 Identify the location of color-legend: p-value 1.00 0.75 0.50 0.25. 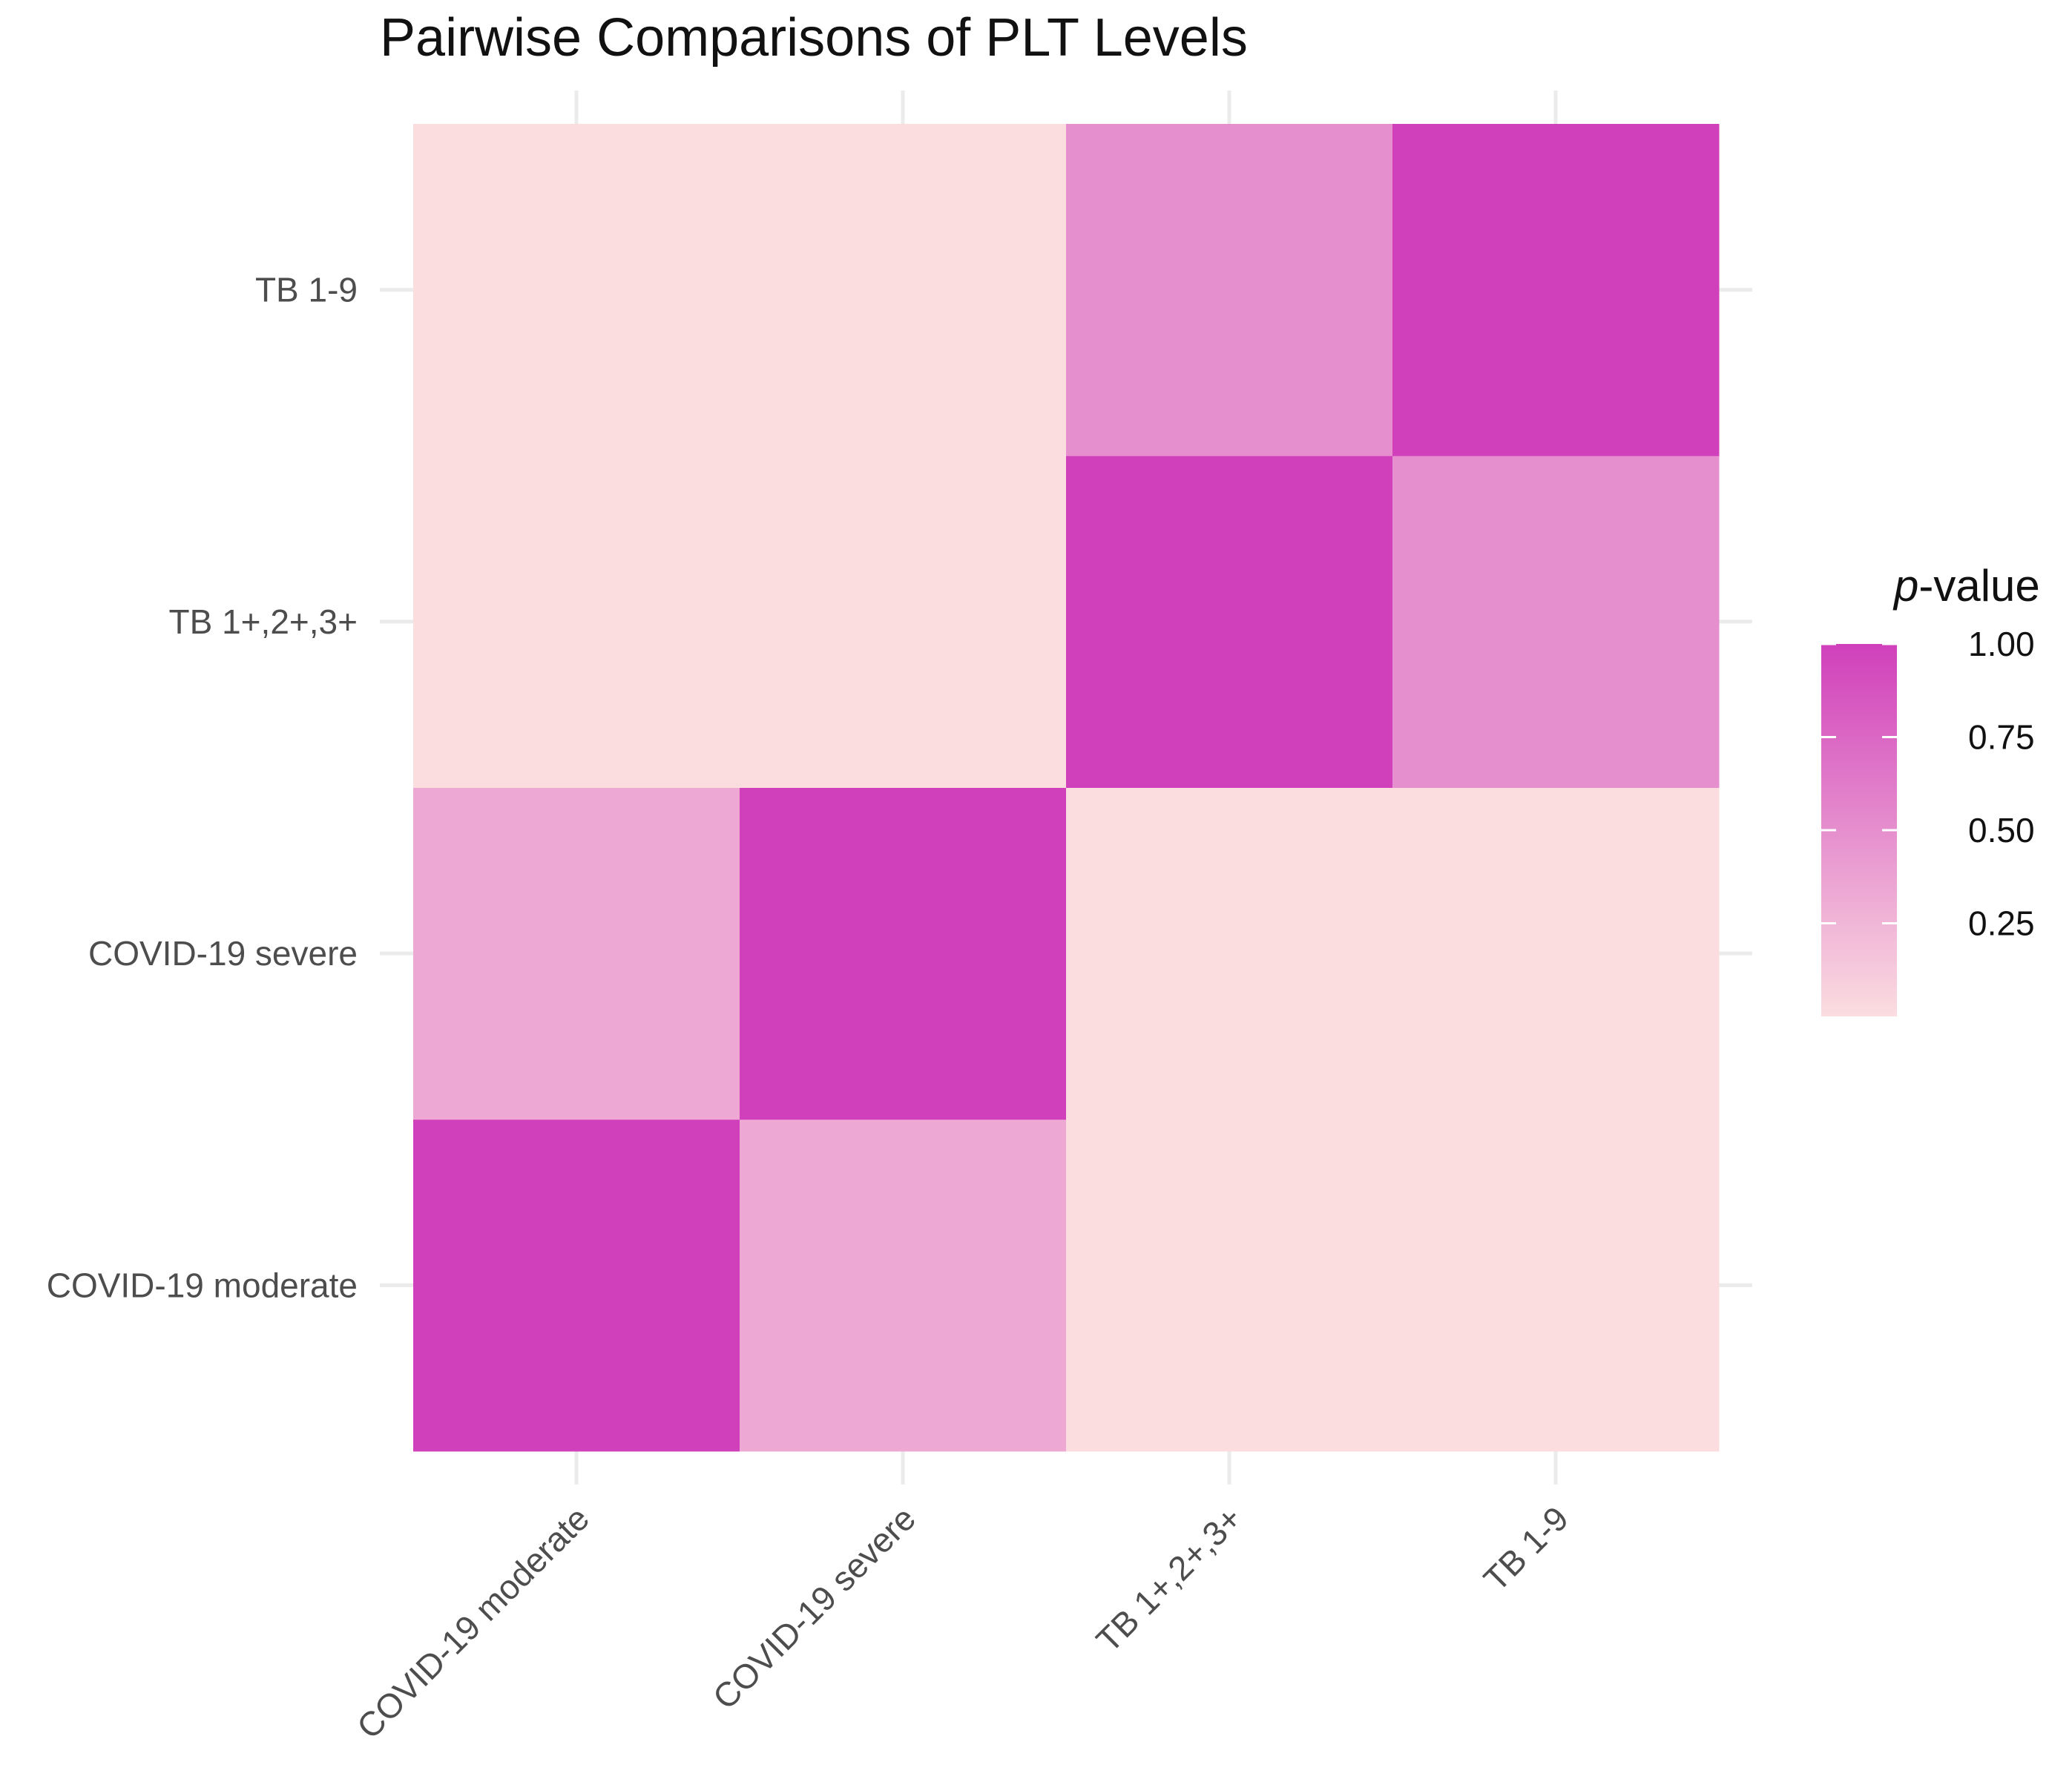
(1930, 789).